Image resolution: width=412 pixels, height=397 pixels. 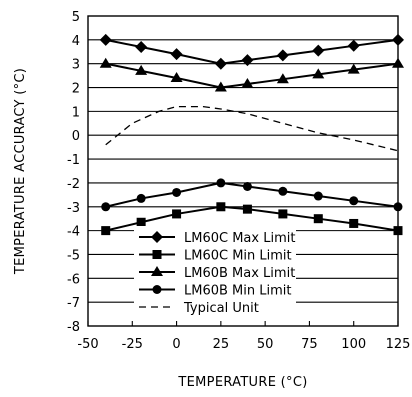 What do you see at coordinates (73, 279) in the screenshot?
I see `y-tick-label: -6` at bounding box center [73, 279].